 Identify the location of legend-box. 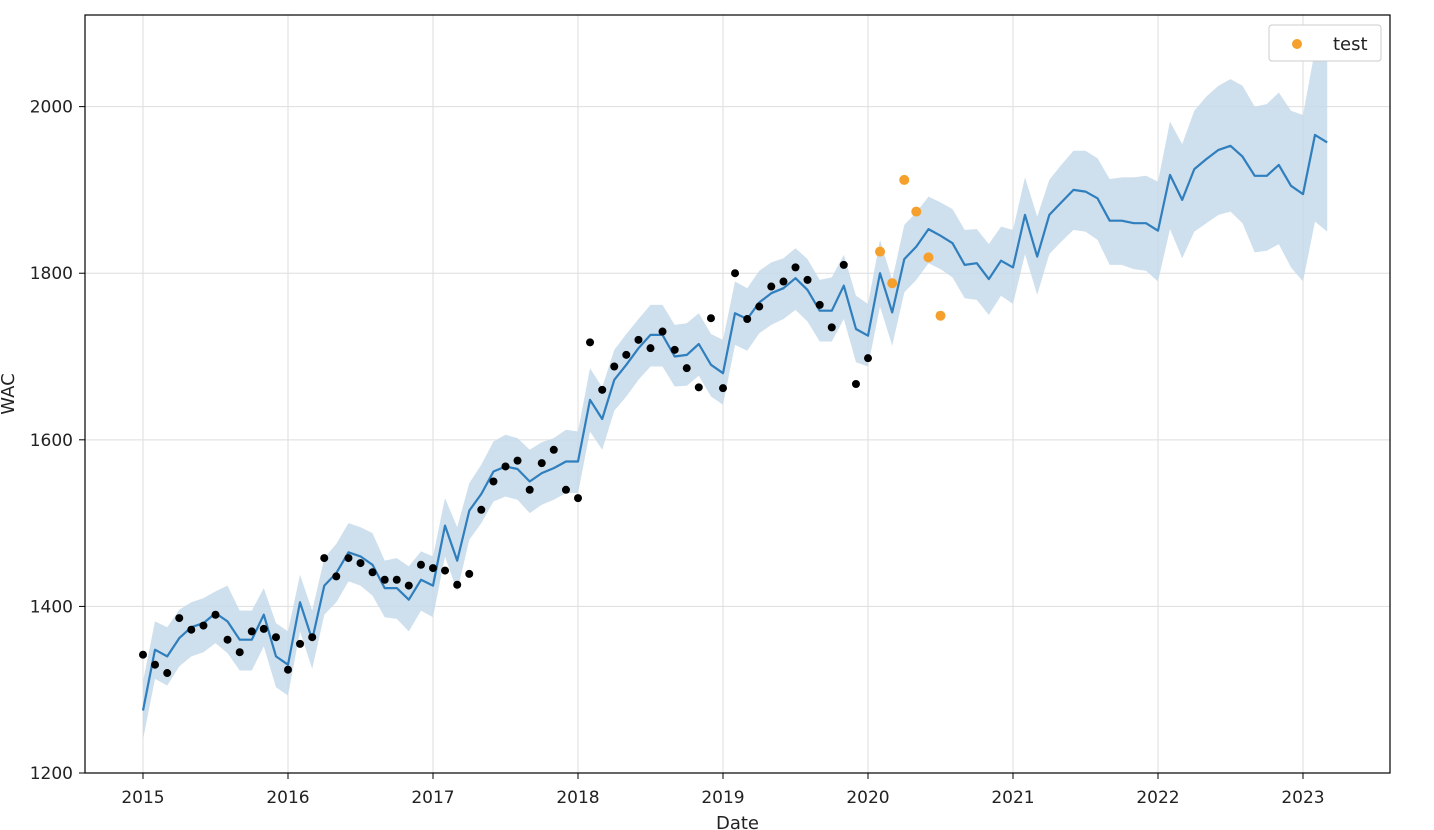
(1325, 43).